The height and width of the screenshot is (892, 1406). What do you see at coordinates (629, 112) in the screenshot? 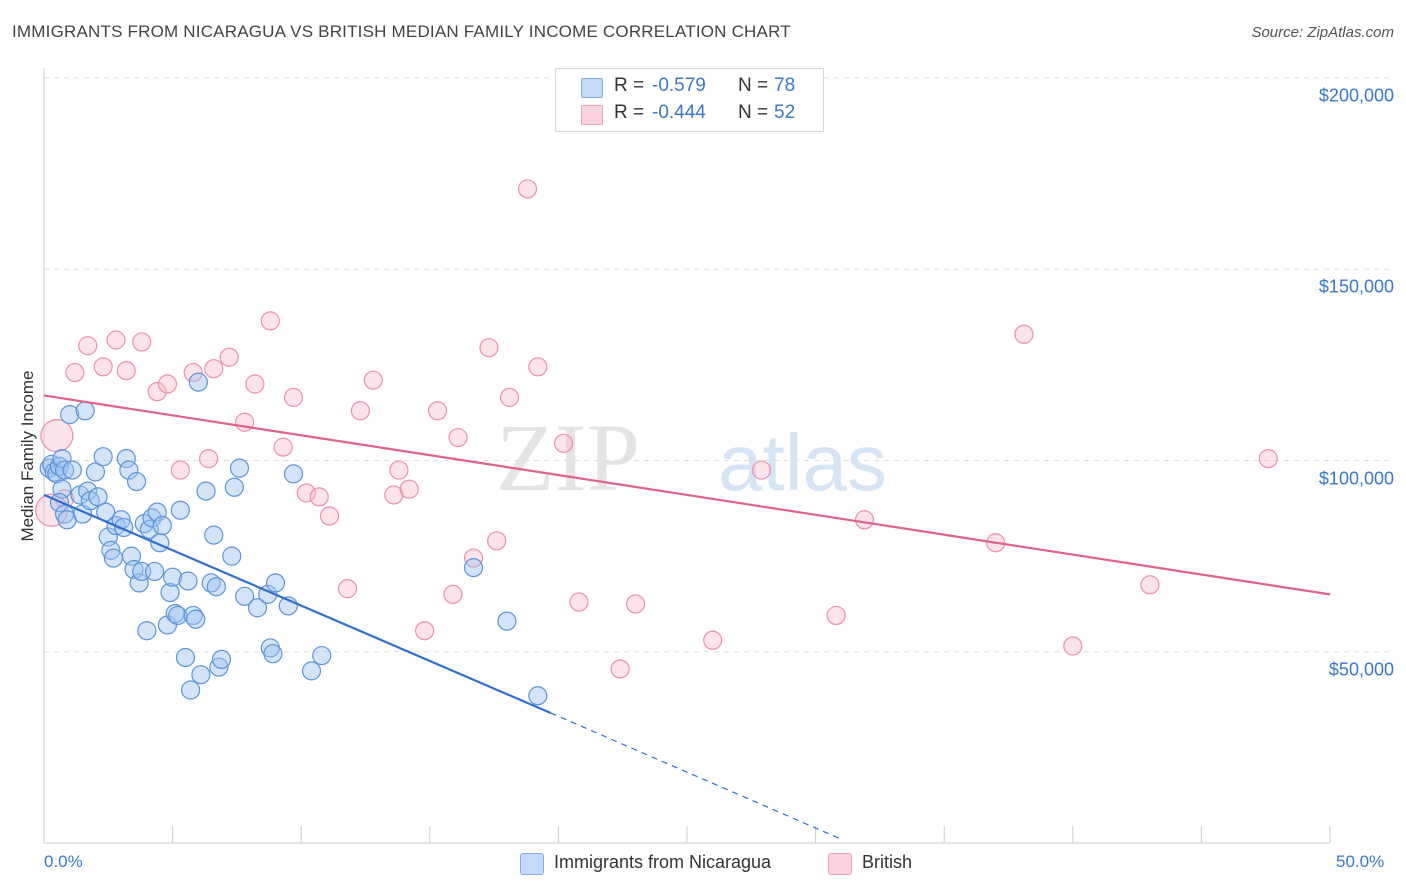
I see `r-label: R =` at bounding box center [629, 112].